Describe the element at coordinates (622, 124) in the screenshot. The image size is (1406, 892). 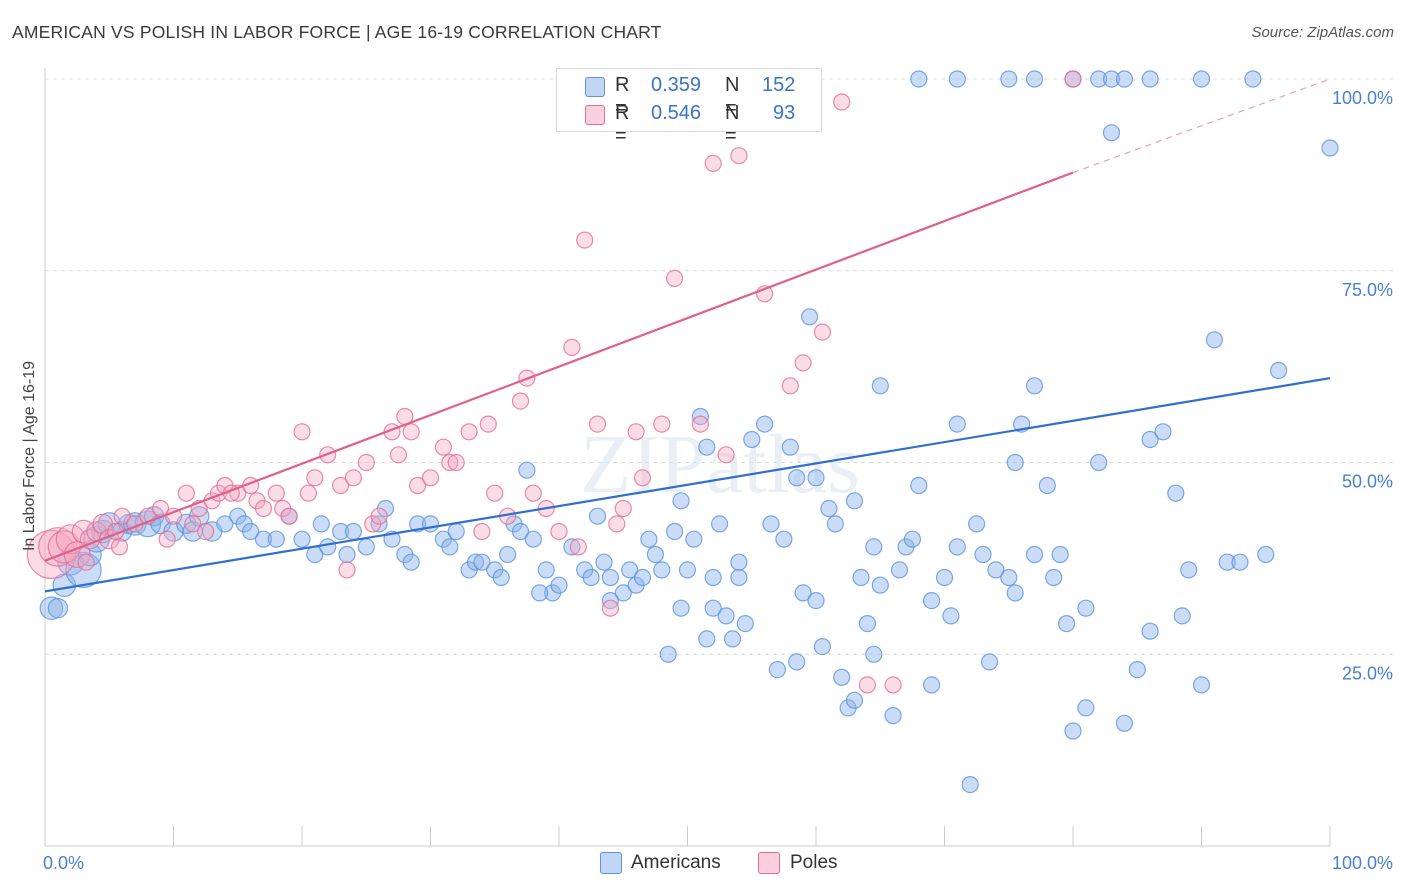
I see `poles-r-label: R =` at that location.